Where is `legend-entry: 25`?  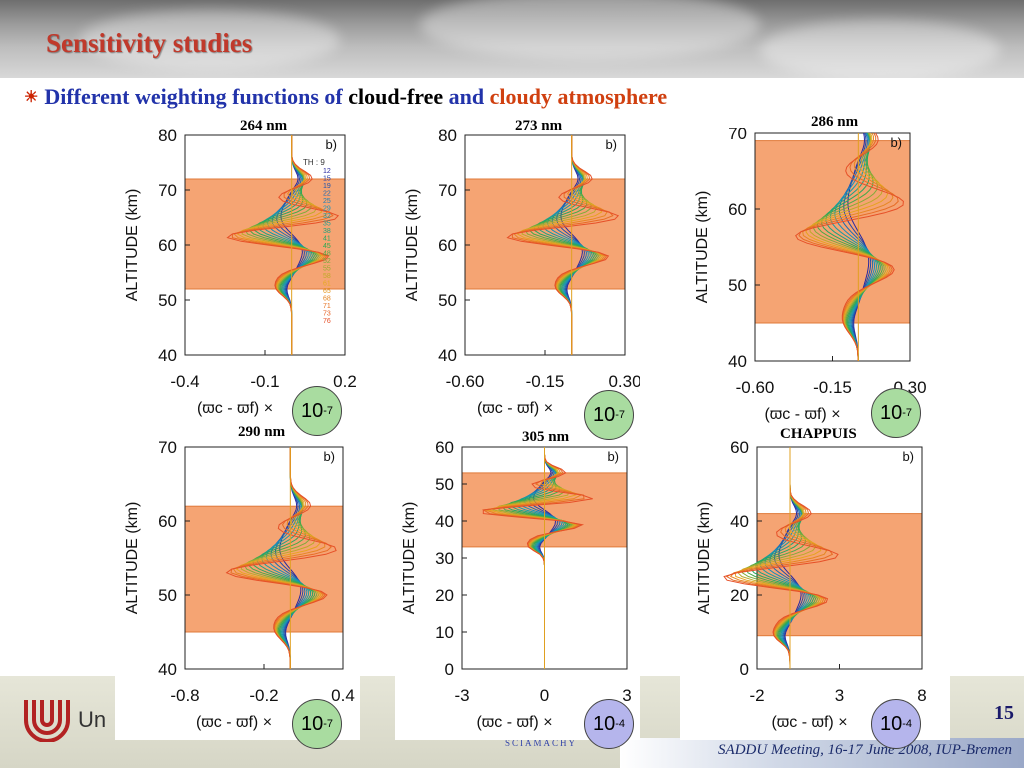 legend-entry: 25 is located at coordinates (327, 201).